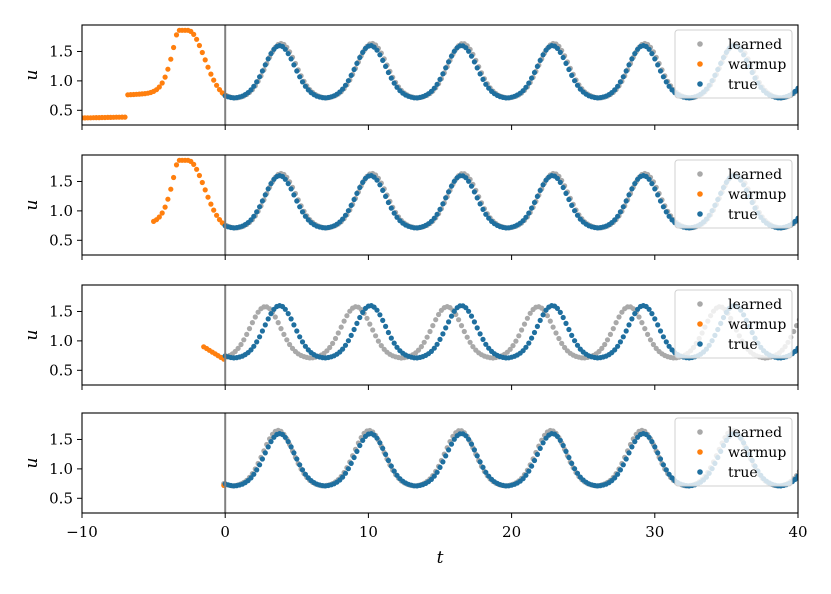 The image size is (831, 594). I want to click on legend-marker-true, so click(700, 84).